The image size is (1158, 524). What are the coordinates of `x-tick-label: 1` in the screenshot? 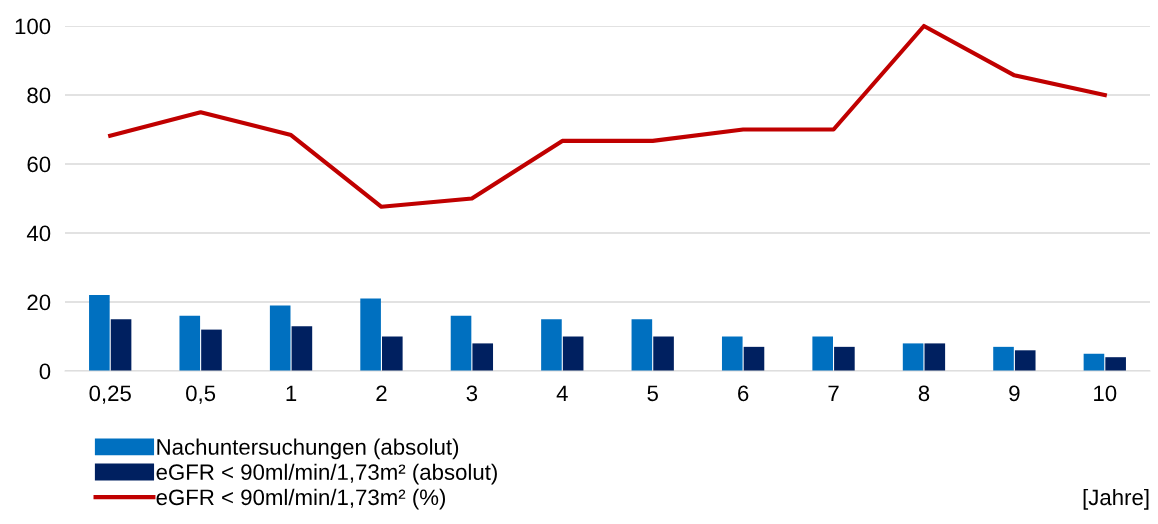 It's located at (291, 393).